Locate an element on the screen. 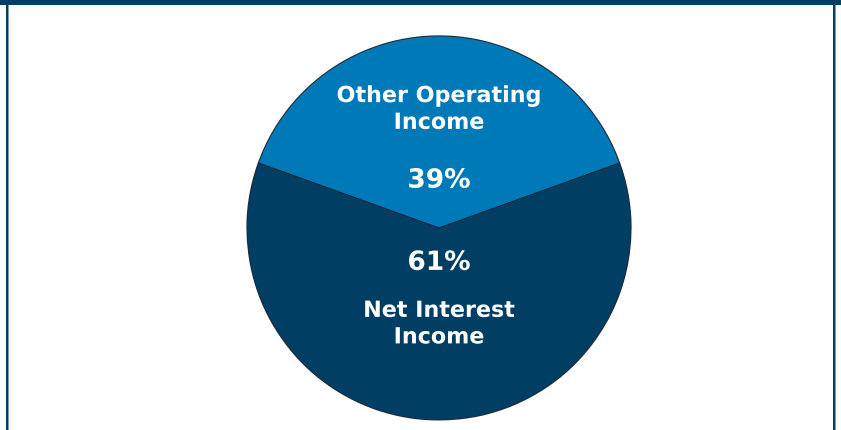 This screenshot has width=841, height=430. data-label: 39% is located at coordinates (439, 178).